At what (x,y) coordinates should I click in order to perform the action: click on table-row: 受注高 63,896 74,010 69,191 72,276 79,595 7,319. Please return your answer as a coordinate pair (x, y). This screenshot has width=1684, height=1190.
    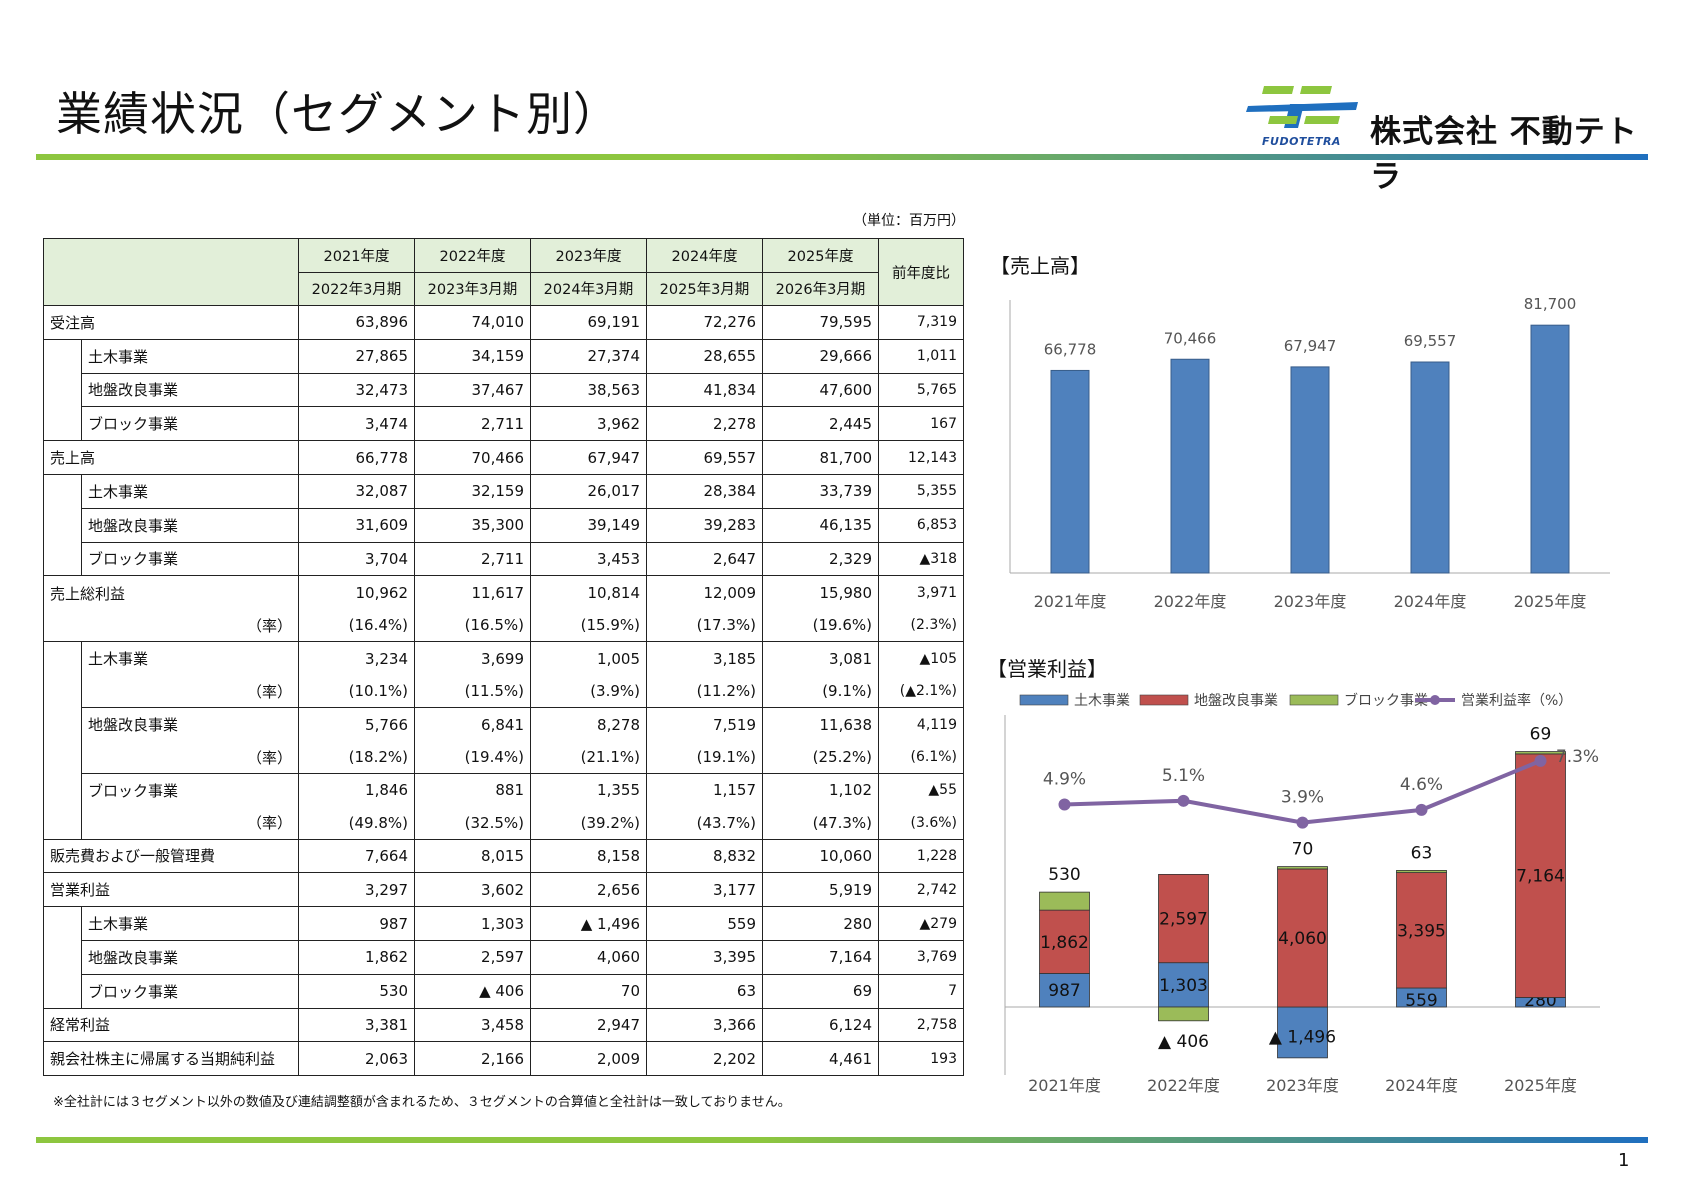
    Looking at the image, I should click on (503, 322).